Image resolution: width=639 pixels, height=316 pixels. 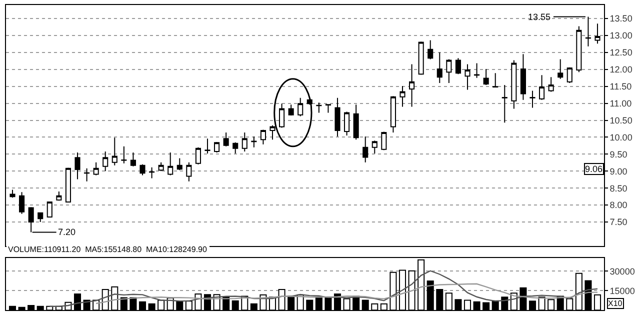 What do you see at coordinates (619, 171) in the screenshot?
I see `y-tick-label: 9.00` at bounding box center [619, 171].